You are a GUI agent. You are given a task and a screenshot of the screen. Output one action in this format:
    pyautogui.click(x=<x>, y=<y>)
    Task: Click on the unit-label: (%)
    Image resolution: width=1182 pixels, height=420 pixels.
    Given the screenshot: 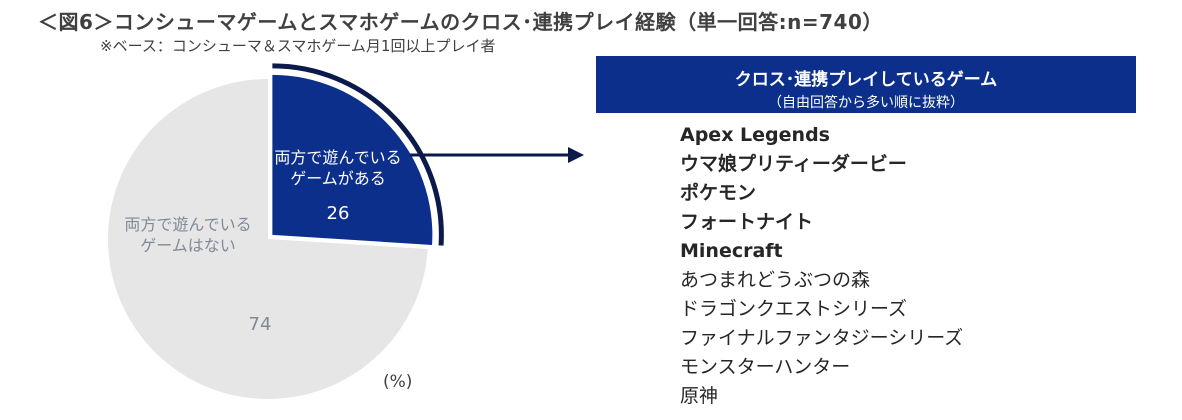 What is the action you would take?
    pyautogui.click(x=398, y=382)
    